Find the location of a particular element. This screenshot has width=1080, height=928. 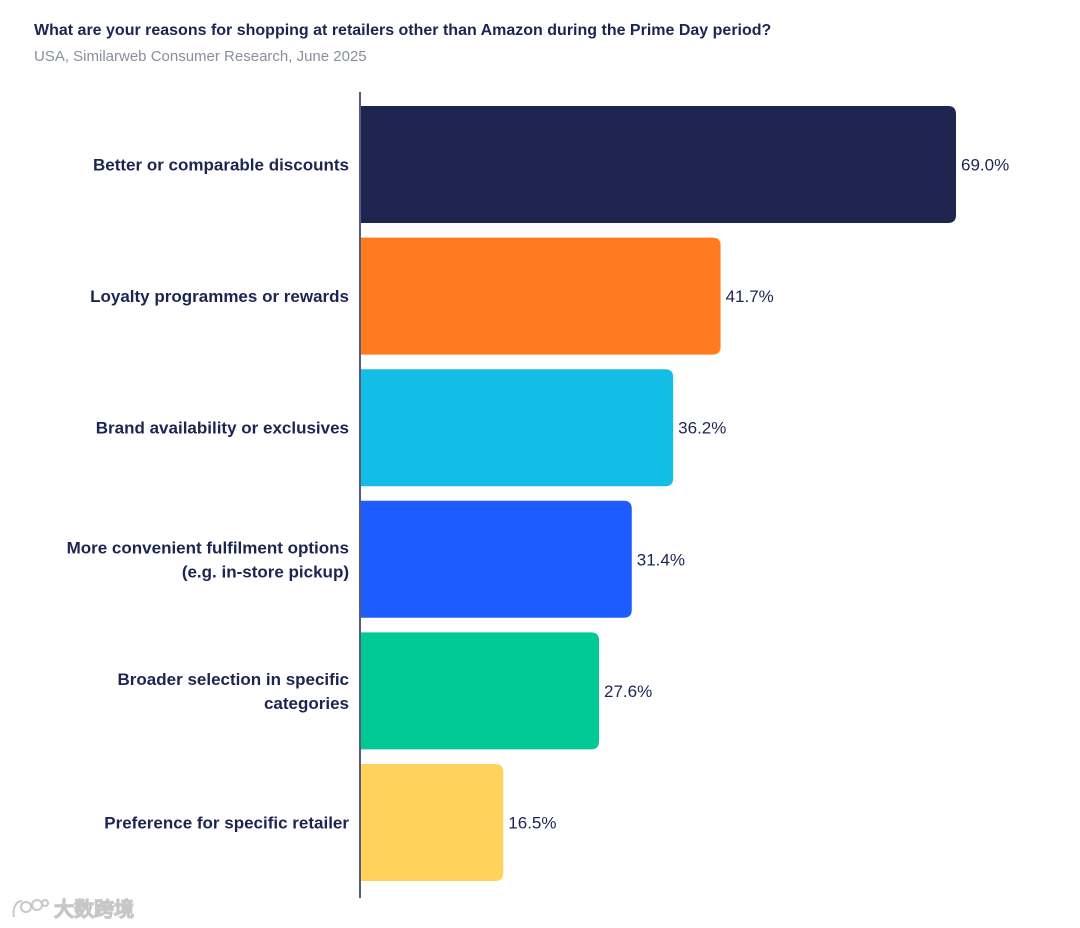

data-label: 27.6% is located at coordinates (628, 691).